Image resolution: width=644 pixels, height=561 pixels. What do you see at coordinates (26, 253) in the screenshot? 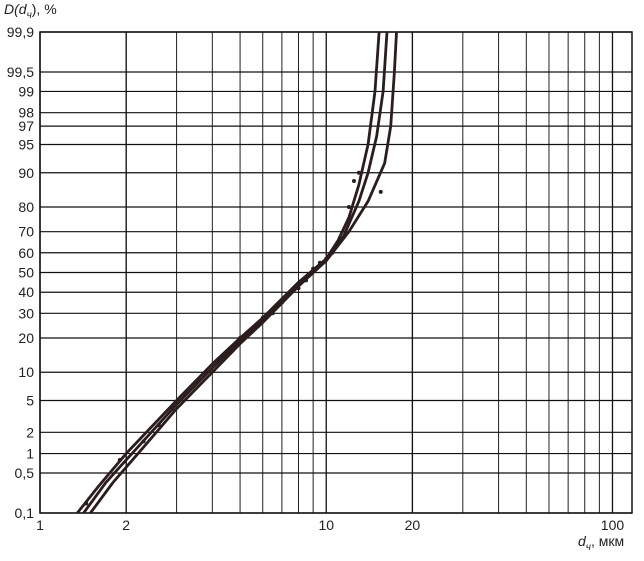
I see `y-tick-label: 60` at bounding box center [26, 253].